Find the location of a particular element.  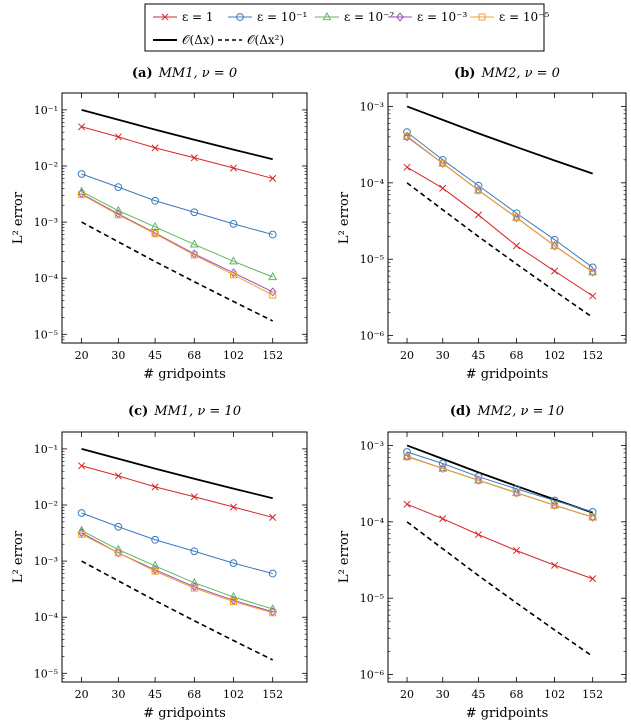

panel-title-text: MM2, ν = 10 is located at coordinates (520, 411).